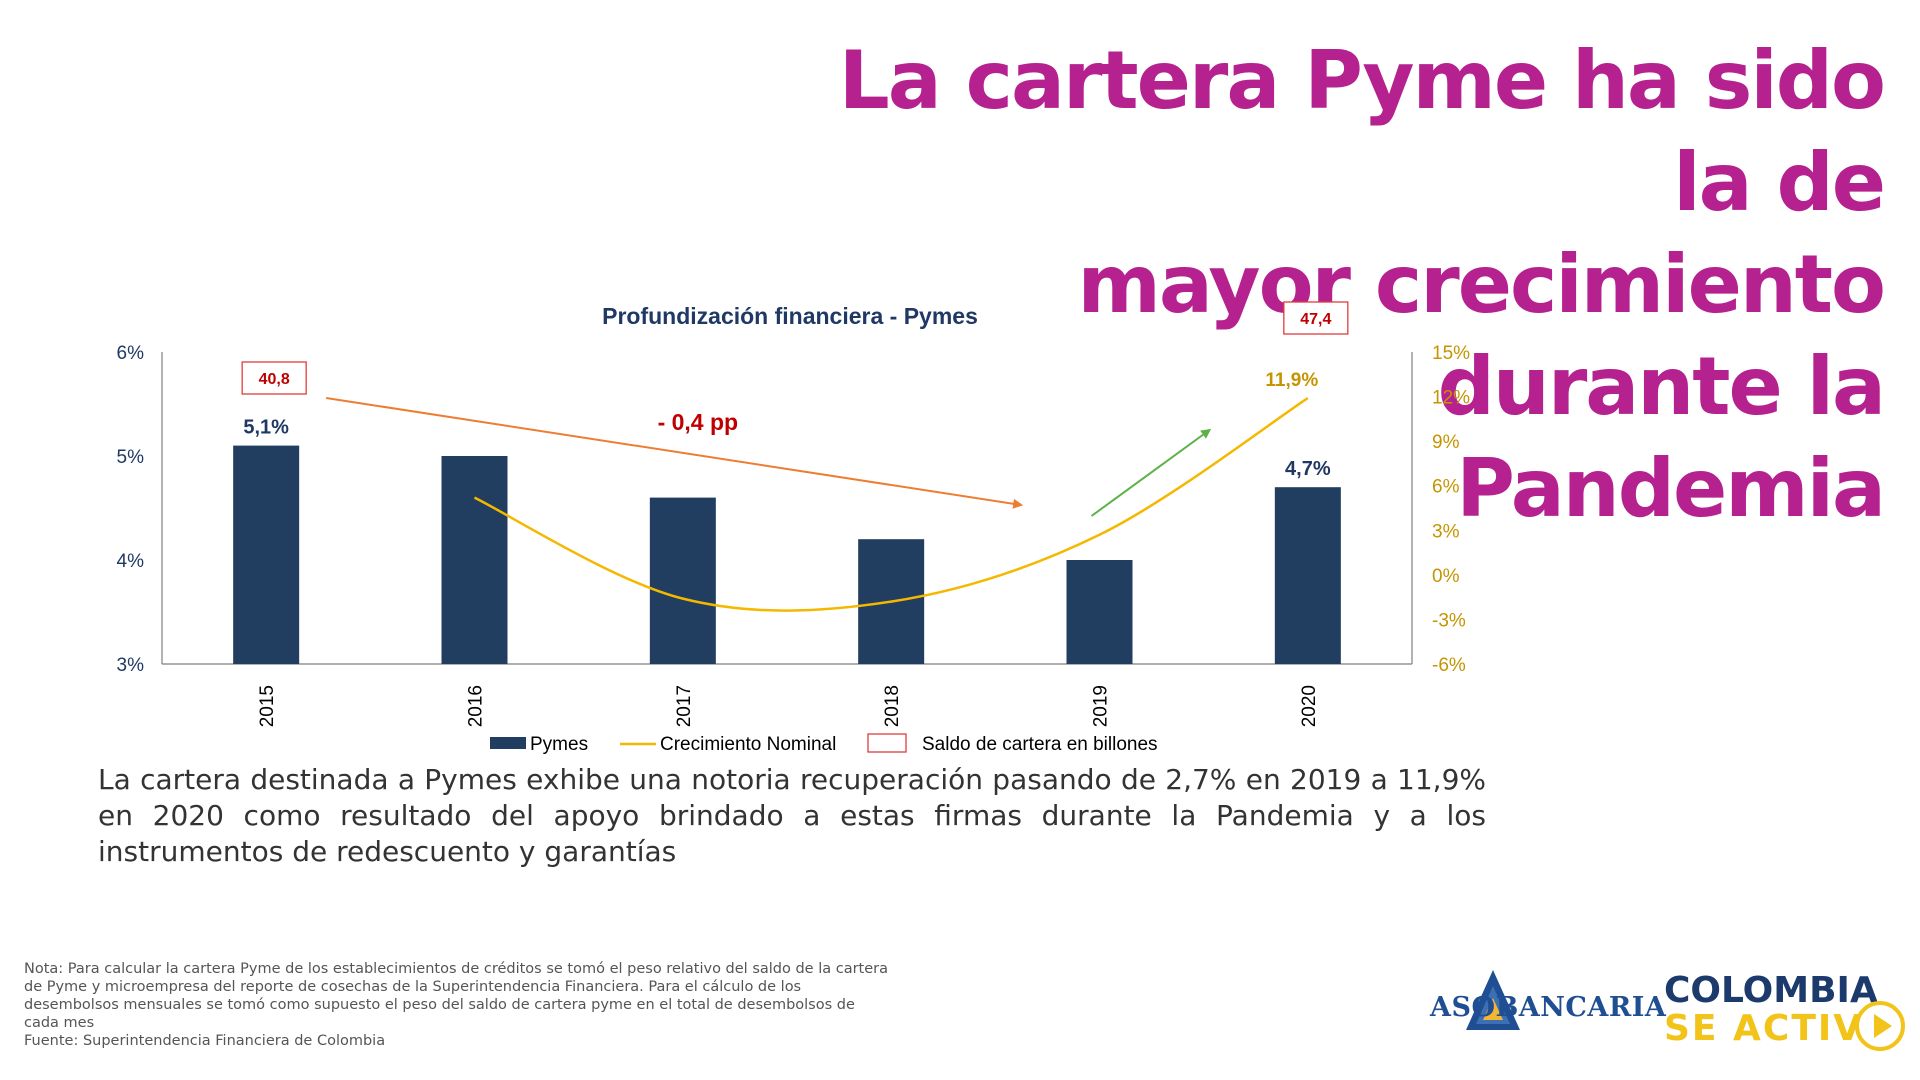  I want to click on asobancaria-logo-text: ASOBANCARIA, so click(1548, 1007).